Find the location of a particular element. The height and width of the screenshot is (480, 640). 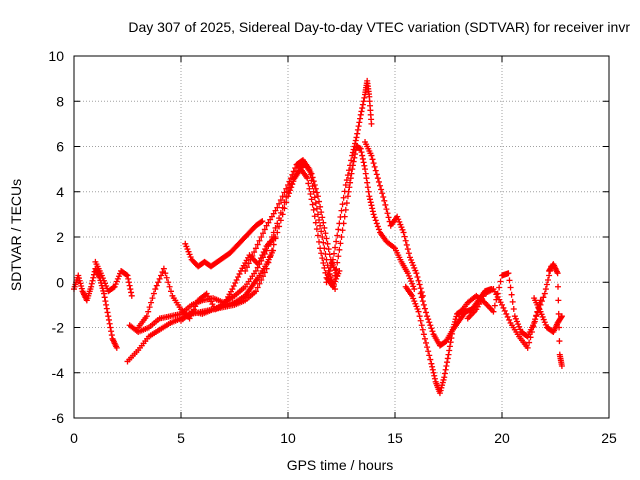

x-tick-label: 5 is located at coordinates (181, 438).